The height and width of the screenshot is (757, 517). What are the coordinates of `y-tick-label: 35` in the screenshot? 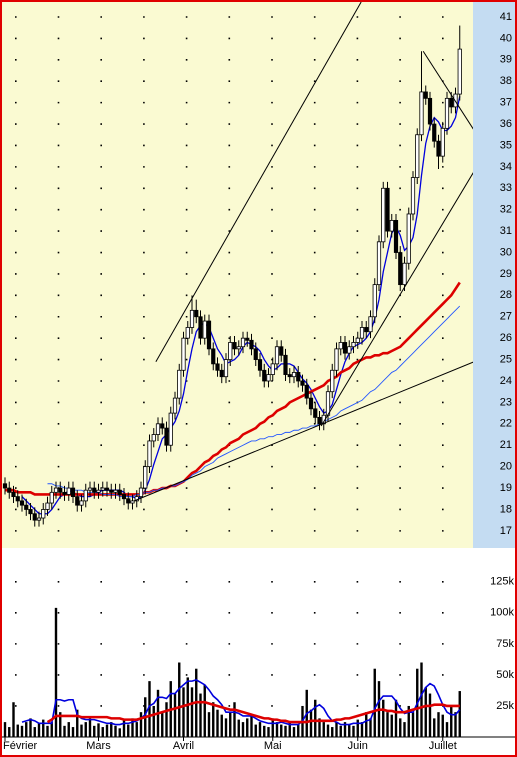 It's located at (506, 145).